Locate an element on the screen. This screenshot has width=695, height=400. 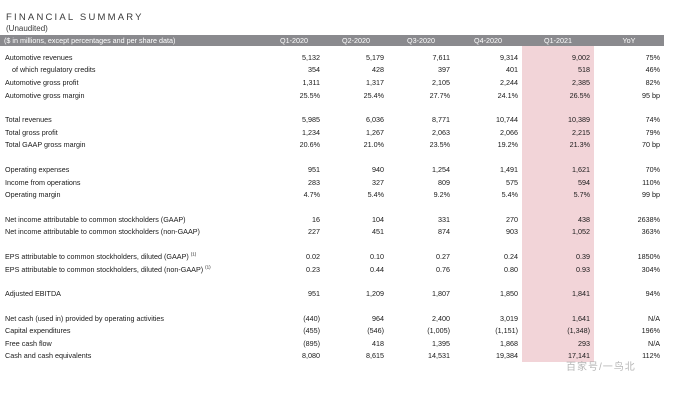
value-cell: 0.27 is located at coordinates (443, 256).